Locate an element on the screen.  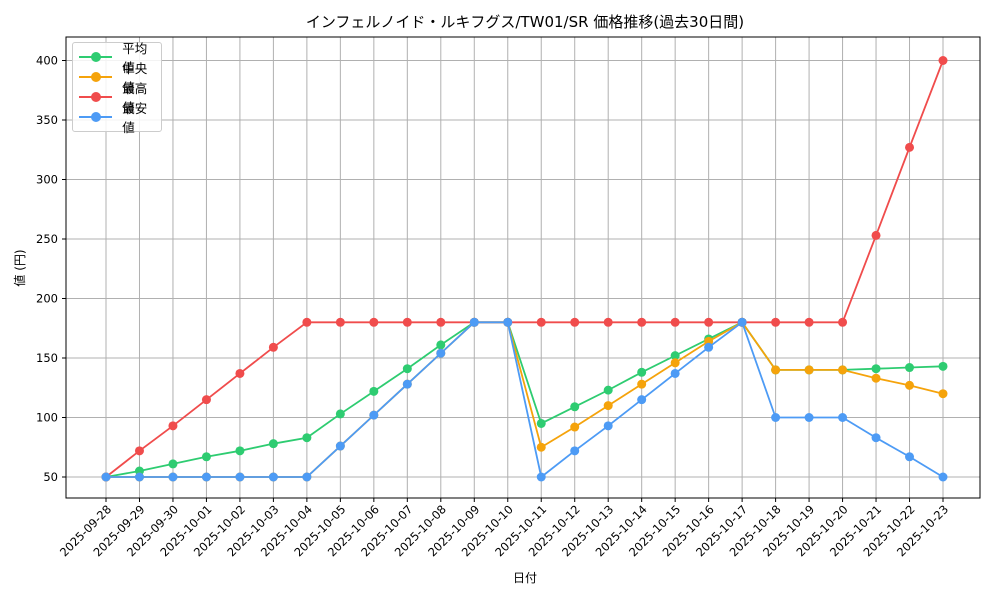
legend-item-average: 平均値 is located at coordinates (119, 58).